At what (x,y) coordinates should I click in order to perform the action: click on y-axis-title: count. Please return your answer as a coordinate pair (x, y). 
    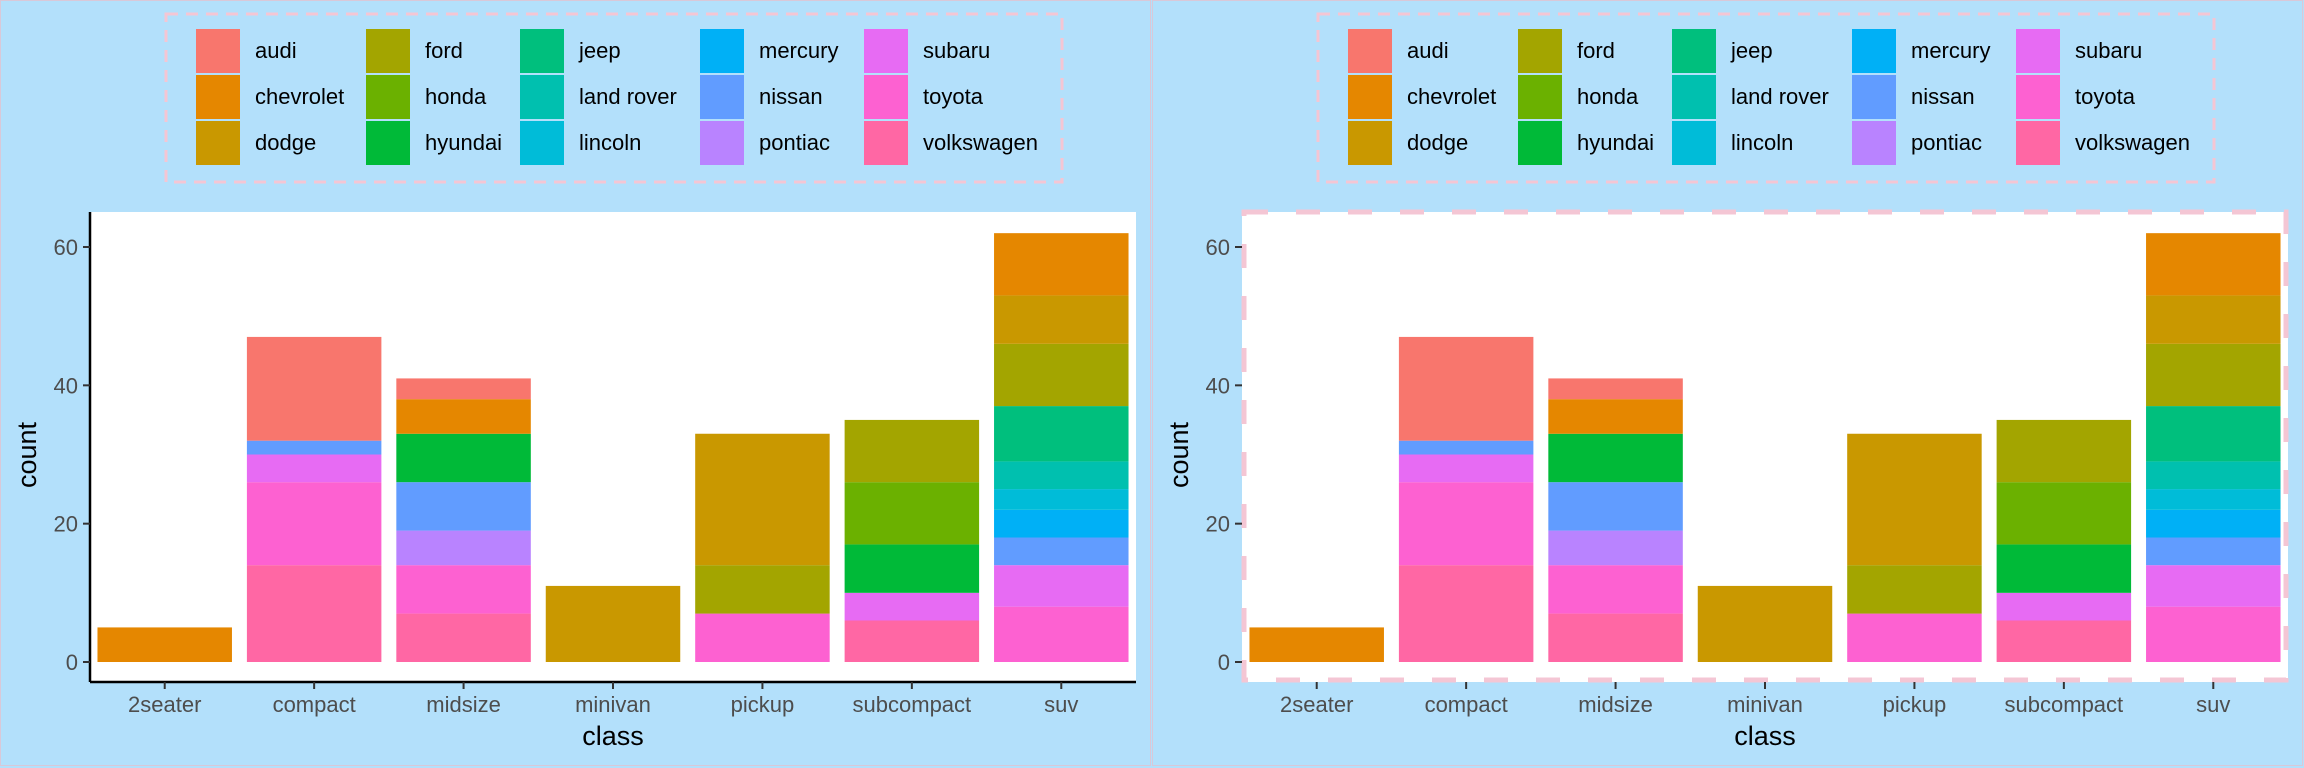
    Looking at the image, I should click on (27, 454).